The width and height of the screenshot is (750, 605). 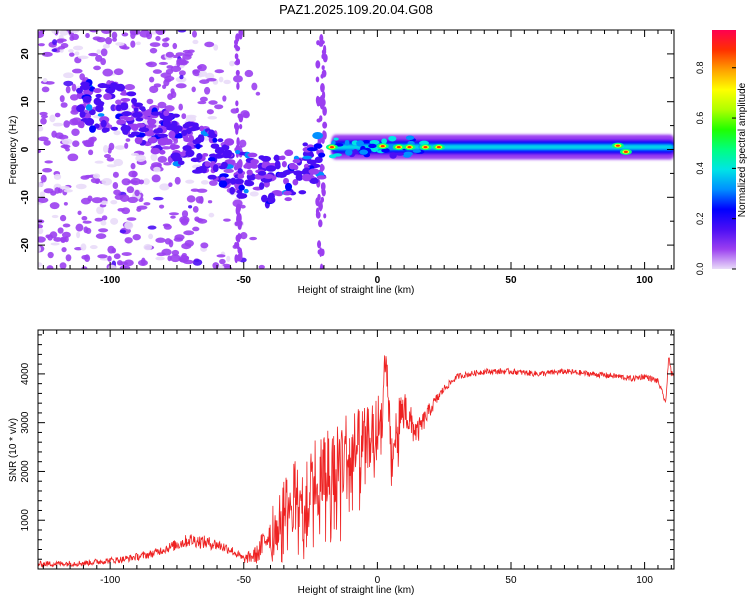 I want to click on colorbar-tick-label: 0.6, so click(x=700, y=118).